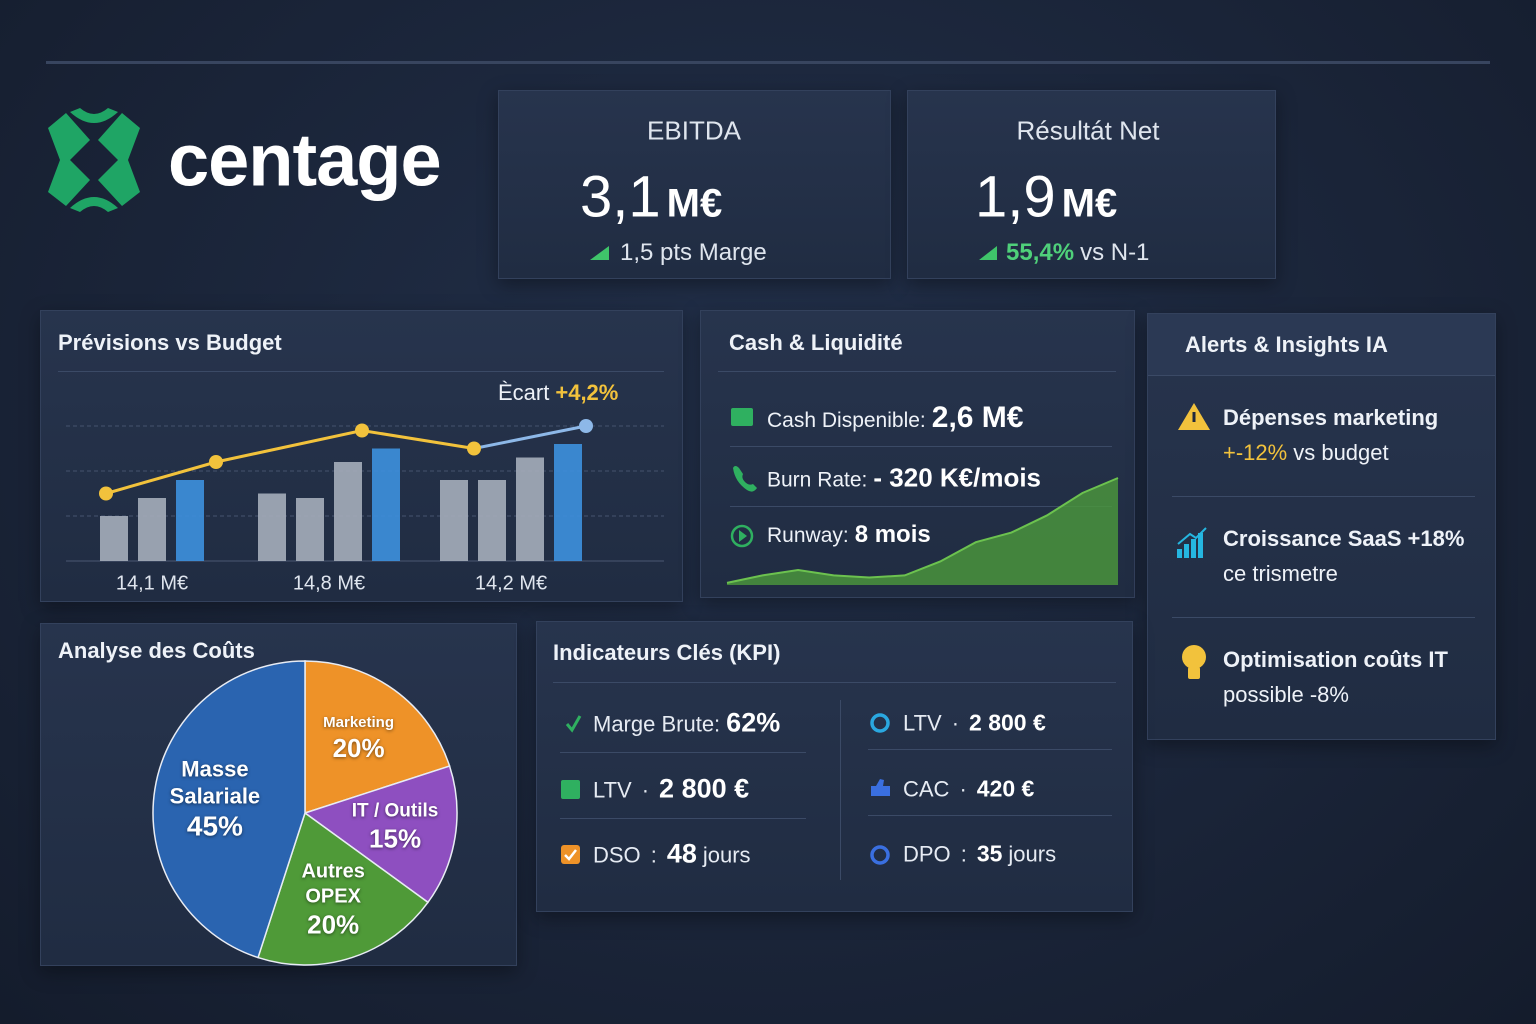 The image size is (1536, 1024). What do you see at coordinates (704, 788) in the screenshot?
I see `kpi-value: 2 800 €` at bounding box center [704, 788].